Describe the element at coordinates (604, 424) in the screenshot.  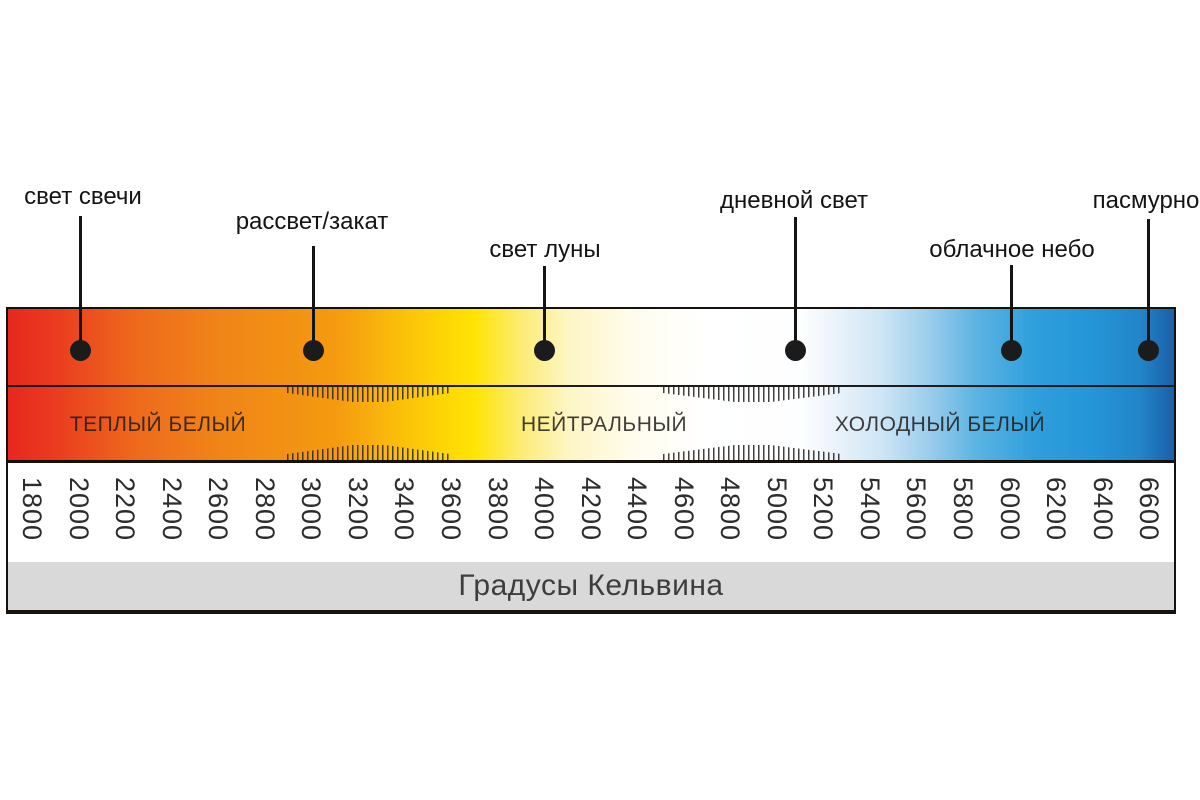
I see `zone-label: НЕЙТРАЛЬНЫЙ` at that location.